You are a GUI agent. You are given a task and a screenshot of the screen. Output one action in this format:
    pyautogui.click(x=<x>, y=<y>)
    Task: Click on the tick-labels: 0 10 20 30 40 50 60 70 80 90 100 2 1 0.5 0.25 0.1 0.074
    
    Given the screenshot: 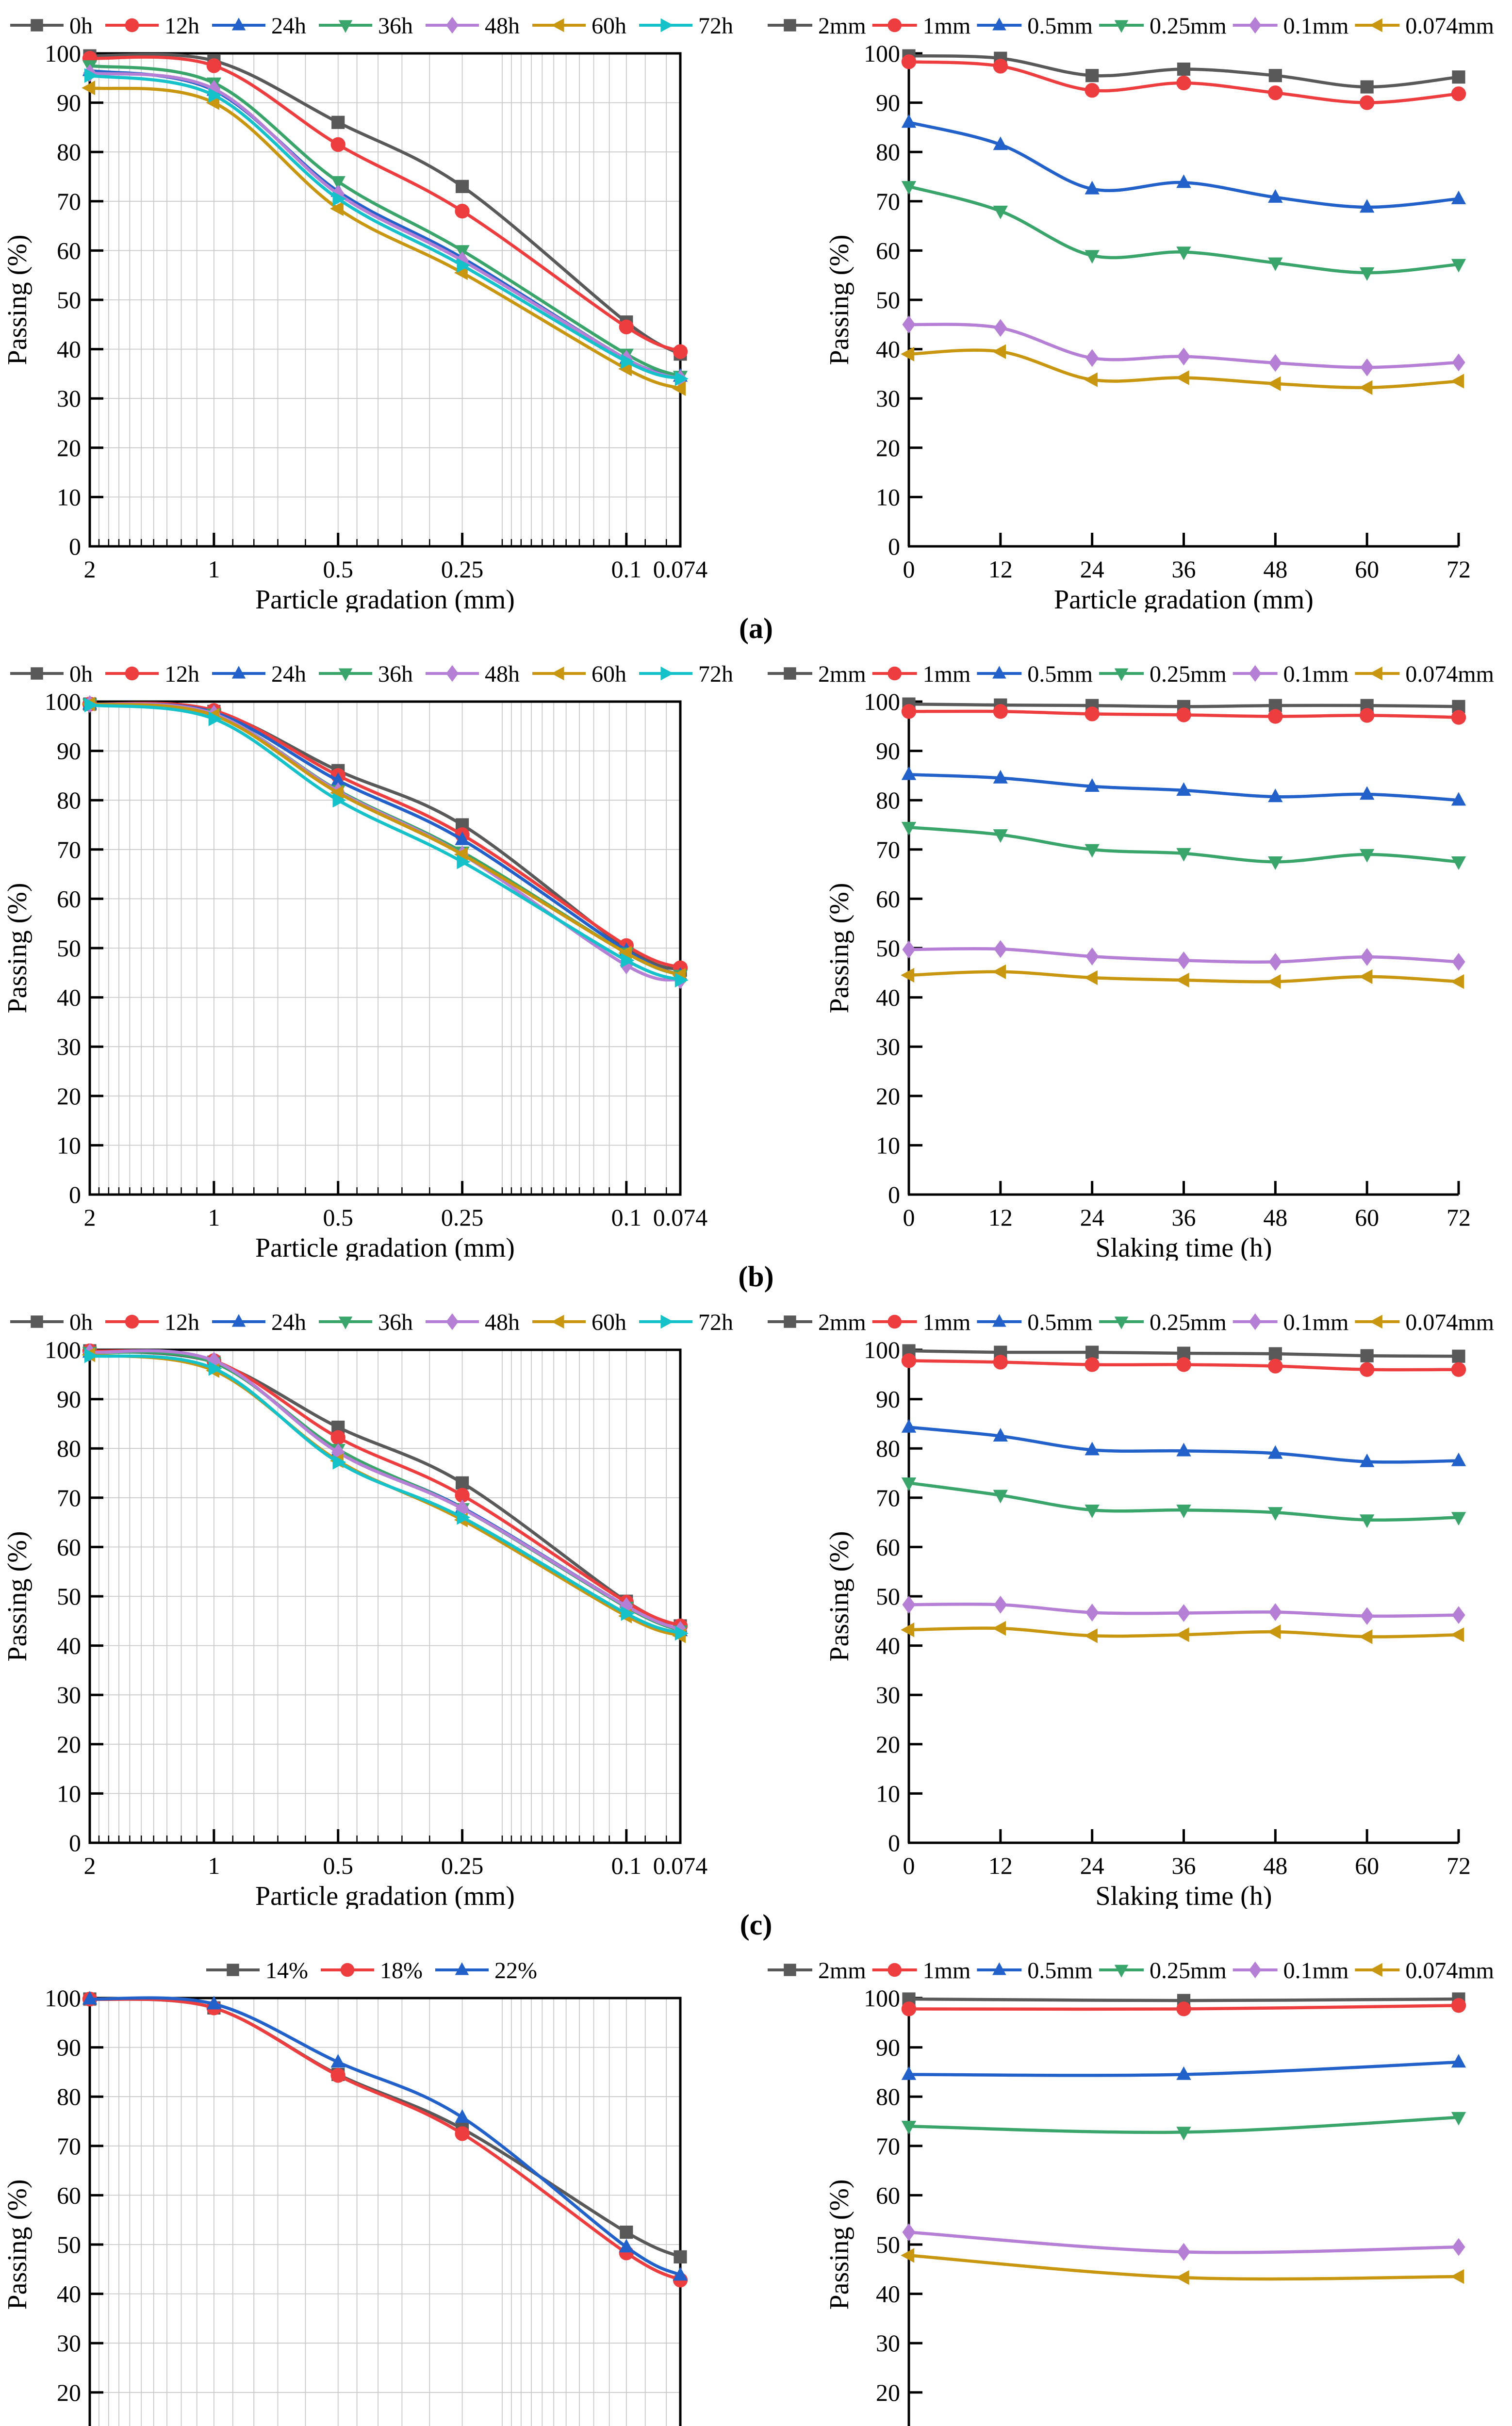 What is the action you would take?
    pyautogui.click(x=376, y=311)
    